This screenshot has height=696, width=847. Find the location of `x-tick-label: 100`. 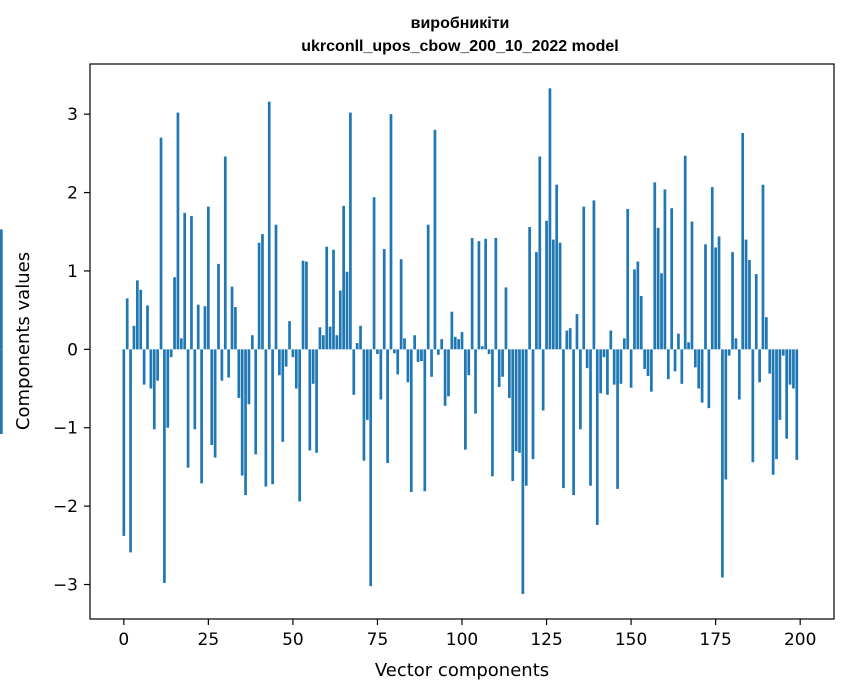

x-tick-label: 100 is located at coordinates (462, 640).